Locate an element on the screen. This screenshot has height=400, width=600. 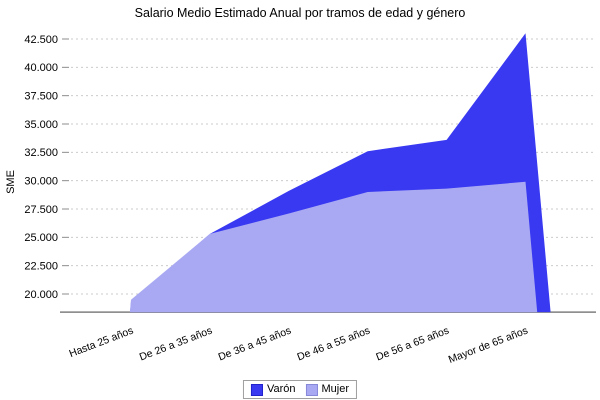
x-tick-label: De 26 a 35 años is located at coordinates (176, 344).